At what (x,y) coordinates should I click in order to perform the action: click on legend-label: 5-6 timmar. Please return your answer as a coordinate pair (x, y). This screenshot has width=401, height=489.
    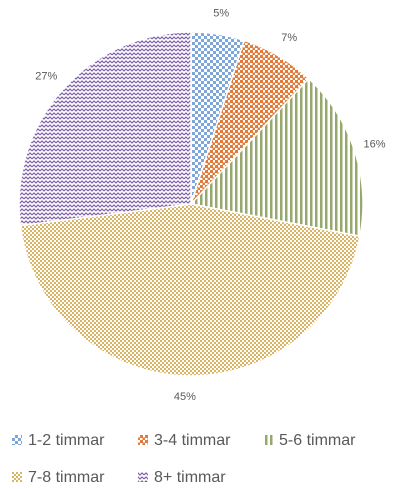
    Looking at the image, I should click on (317, 440).